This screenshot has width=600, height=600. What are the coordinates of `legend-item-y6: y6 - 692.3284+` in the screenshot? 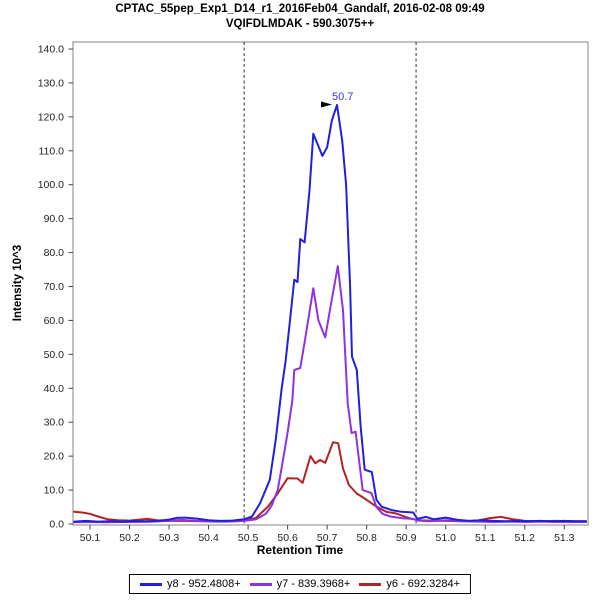 It's located at (409, 584).